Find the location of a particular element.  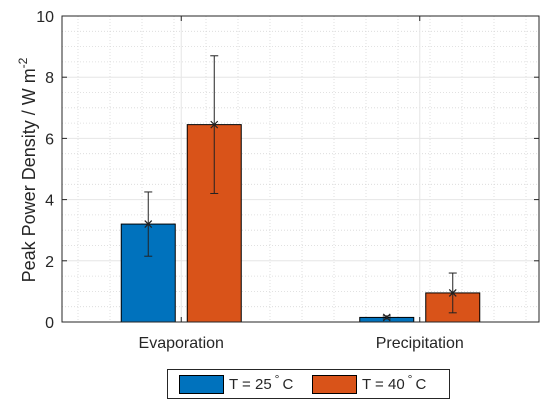

legend-item-25c: T = 25 ° C is located at coordinates (236, 383).